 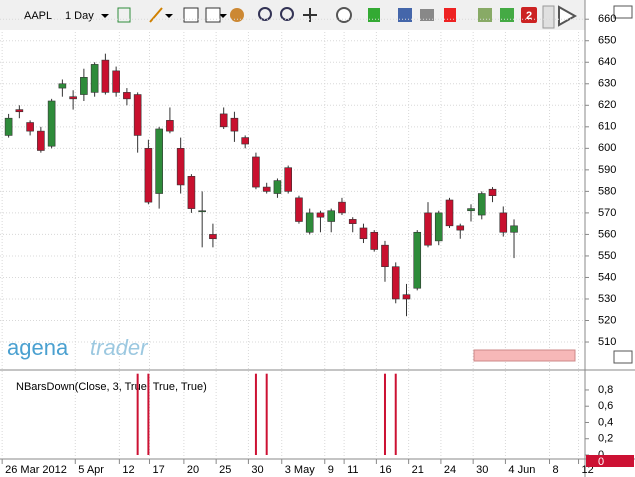 I want to click on y-tick-label: 590, so click(x=607, y=170).